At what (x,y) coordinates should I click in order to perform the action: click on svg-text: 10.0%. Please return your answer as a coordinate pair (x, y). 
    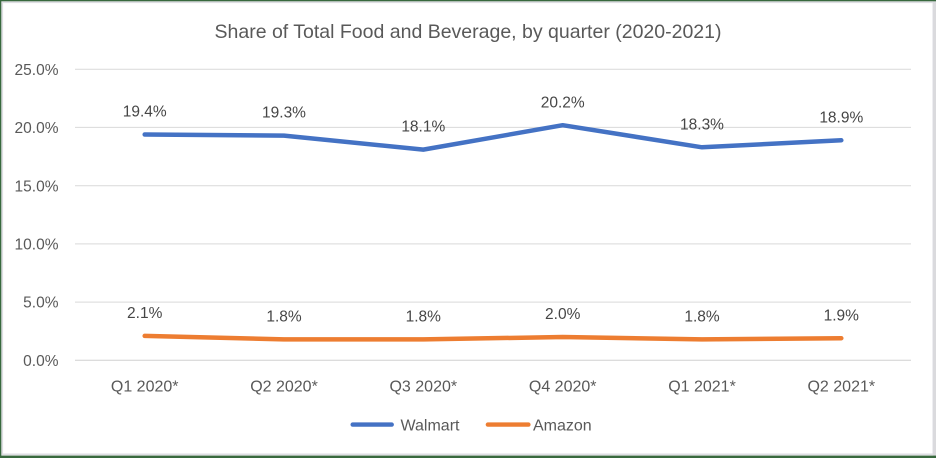
    Looking at the image, I should click on (37, 245).